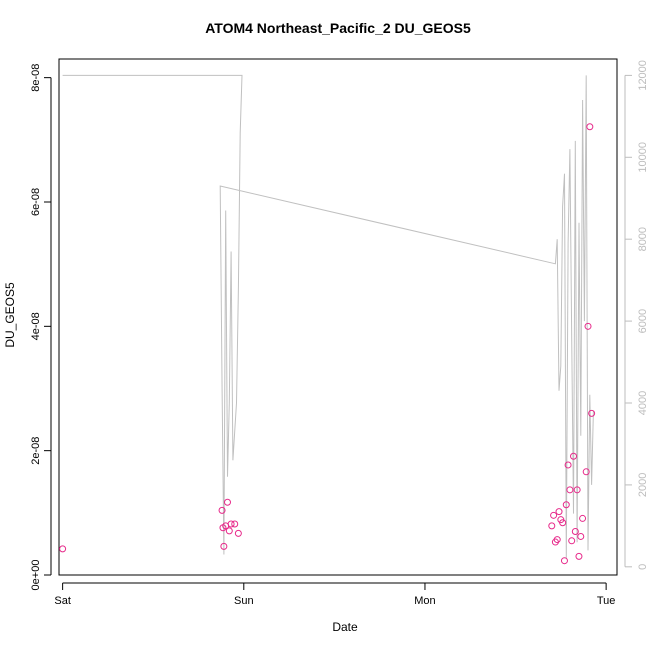  I want to click on y-left-tick-label: 8e-08, so click(36, 78).